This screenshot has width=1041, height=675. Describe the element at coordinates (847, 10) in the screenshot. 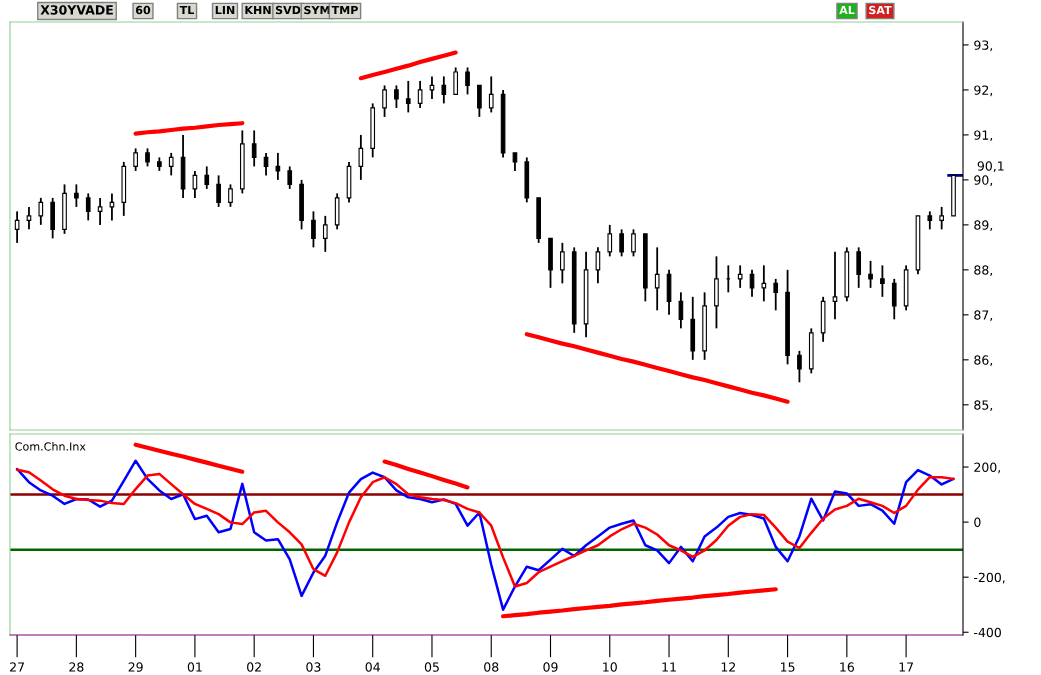

I see `text: AL` at that location.